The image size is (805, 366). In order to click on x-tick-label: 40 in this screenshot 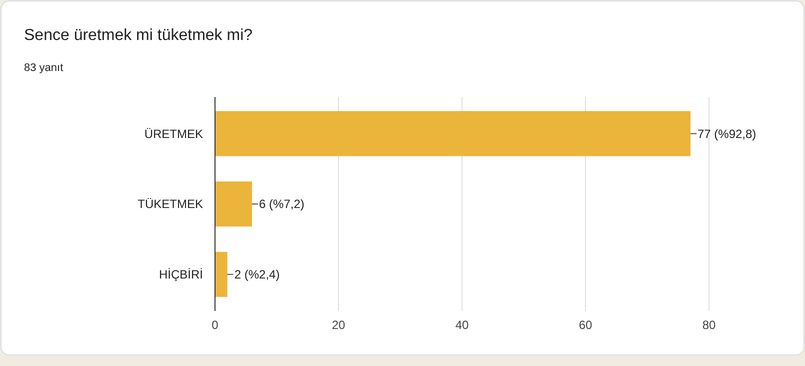, I will do `click(462, 325)`.